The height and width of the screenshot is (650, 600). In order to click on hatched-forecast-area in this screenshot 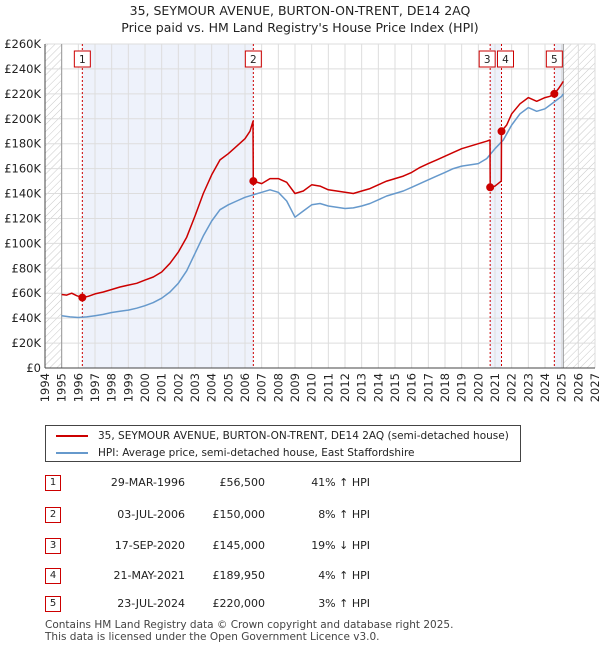, I will do `click(579, 206)`.